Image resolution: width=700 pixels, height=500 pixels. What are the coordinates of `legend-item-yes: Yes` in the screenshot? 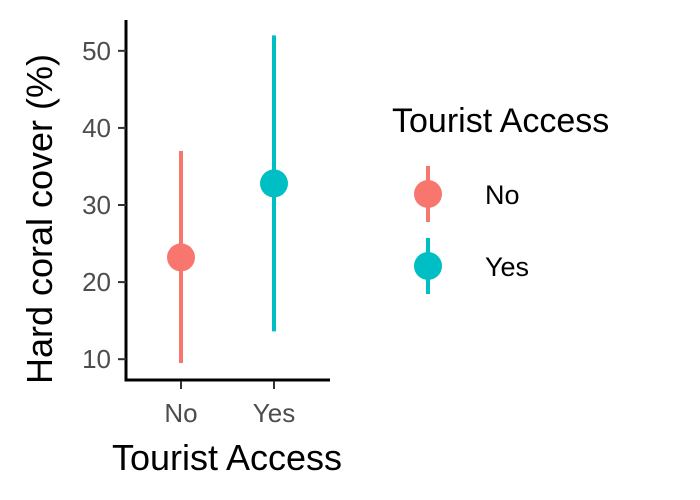 It's located at (471, 266).